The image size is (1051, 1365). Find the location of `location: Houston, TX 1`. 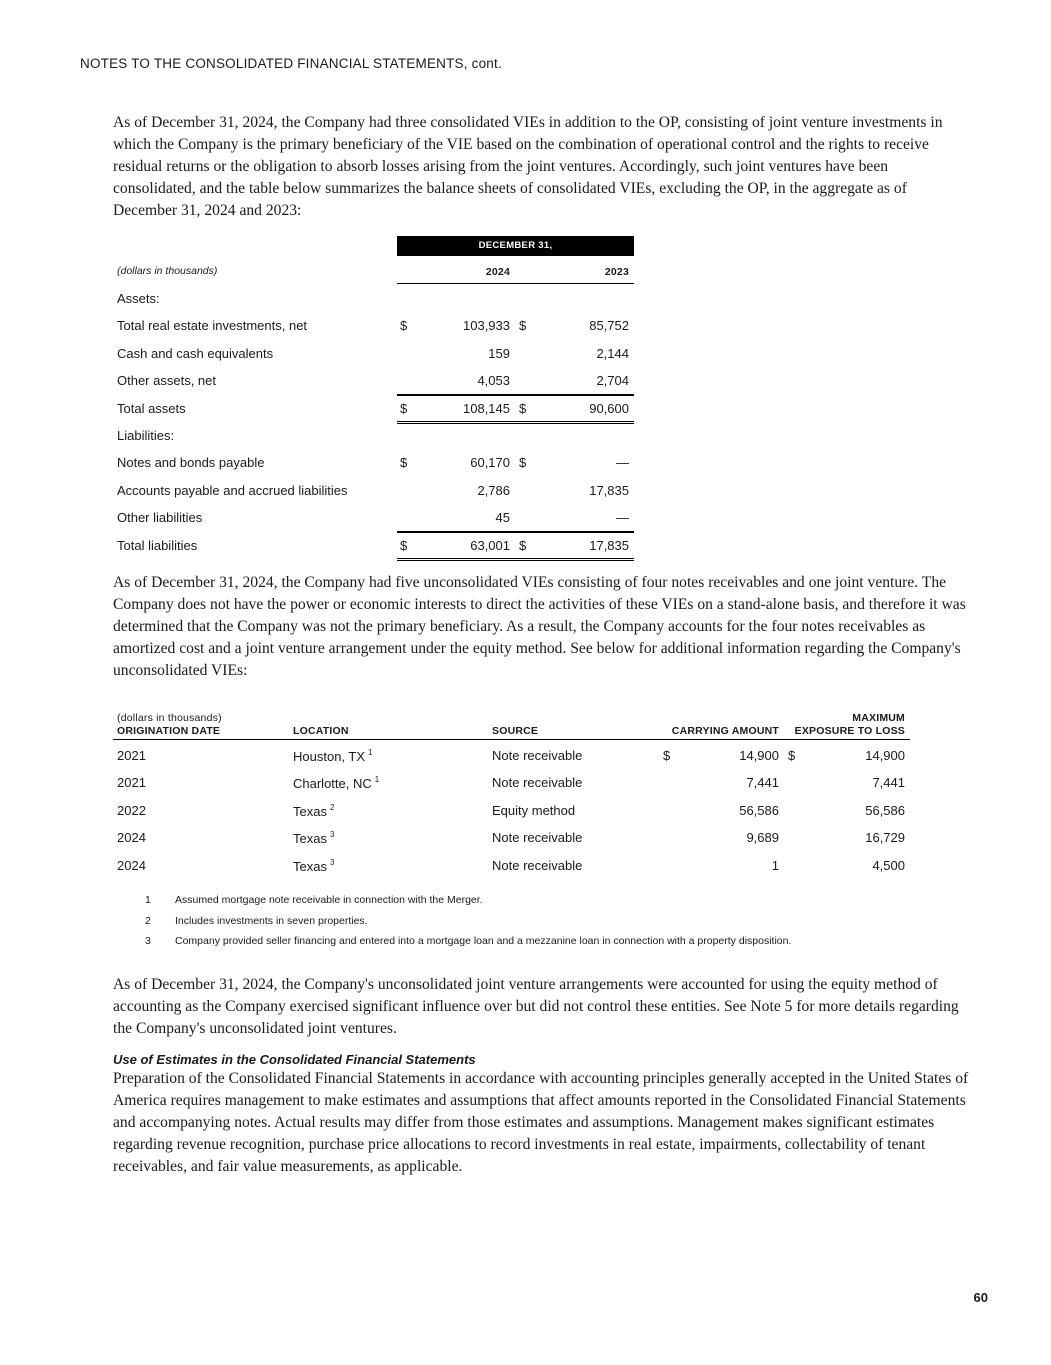

location: Houston, TX 1 is located at coordinates (332, 756).